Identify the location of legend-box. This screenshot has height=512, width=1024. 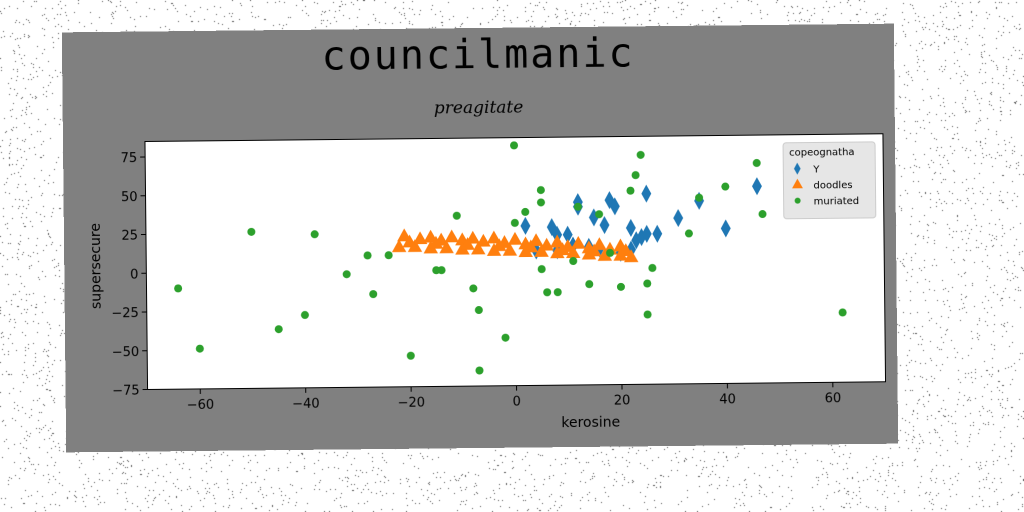
(829, 180).